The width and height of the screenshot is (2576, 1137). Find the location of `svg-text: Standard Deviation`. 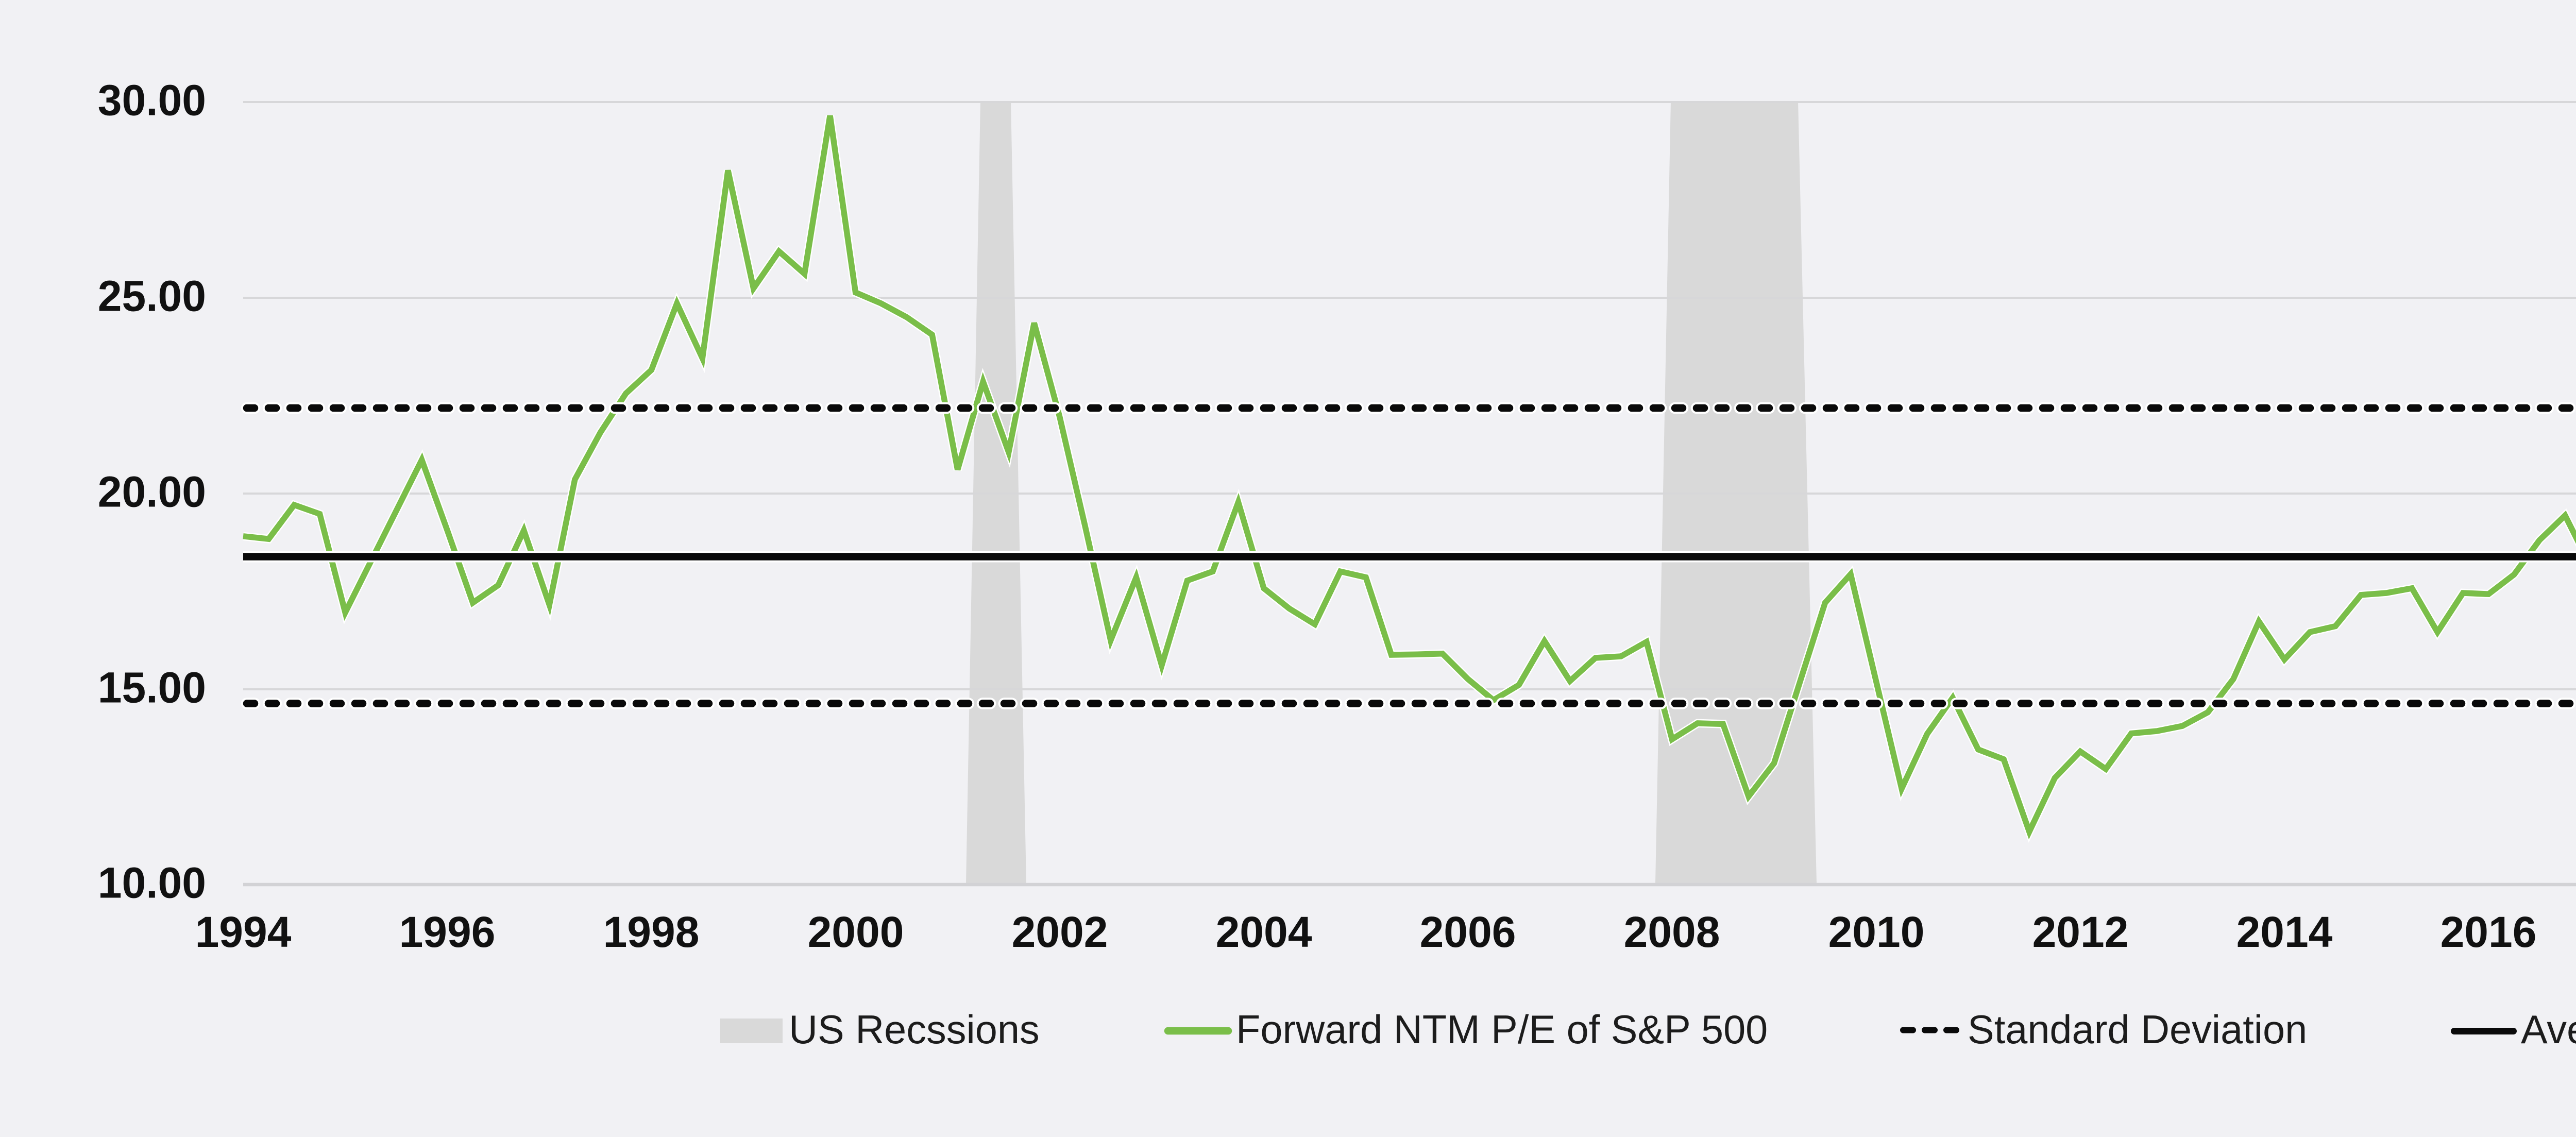

svg-text: Standard Deviation is located at coordinates (2137, 1030).